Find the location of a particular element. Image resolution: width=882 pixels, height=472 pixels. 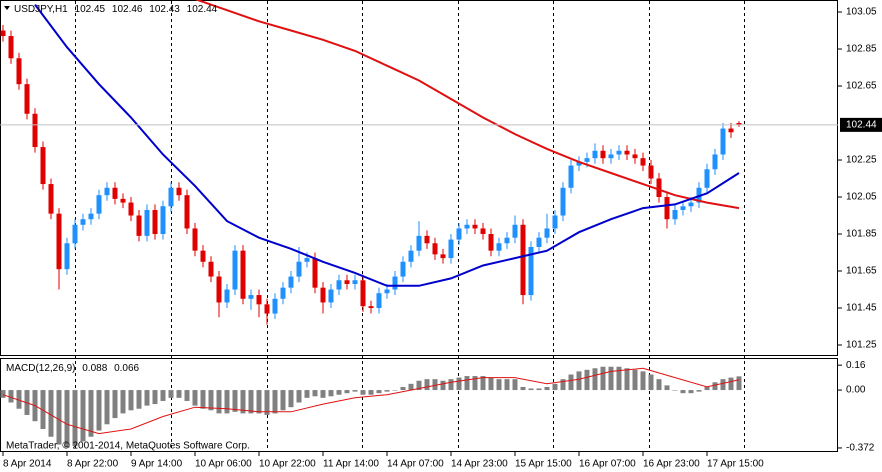

y-tick-label: 101.85 is located at coordinates (861, 234).